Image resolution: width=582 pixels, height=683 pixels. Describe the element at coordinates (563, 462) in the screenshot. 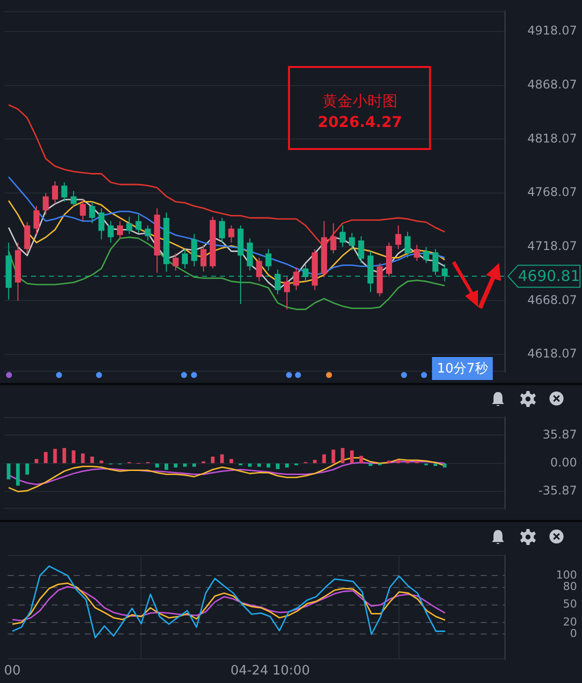

I see `y-tick-label: 0.00` at that location.